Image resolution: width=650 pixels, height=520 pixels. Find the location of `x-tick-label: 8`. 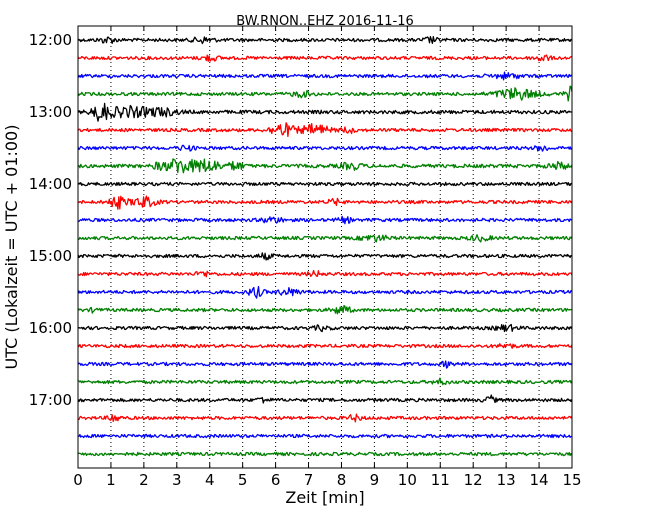

x-tick-label: 8 is located at coordinates (342, 480).